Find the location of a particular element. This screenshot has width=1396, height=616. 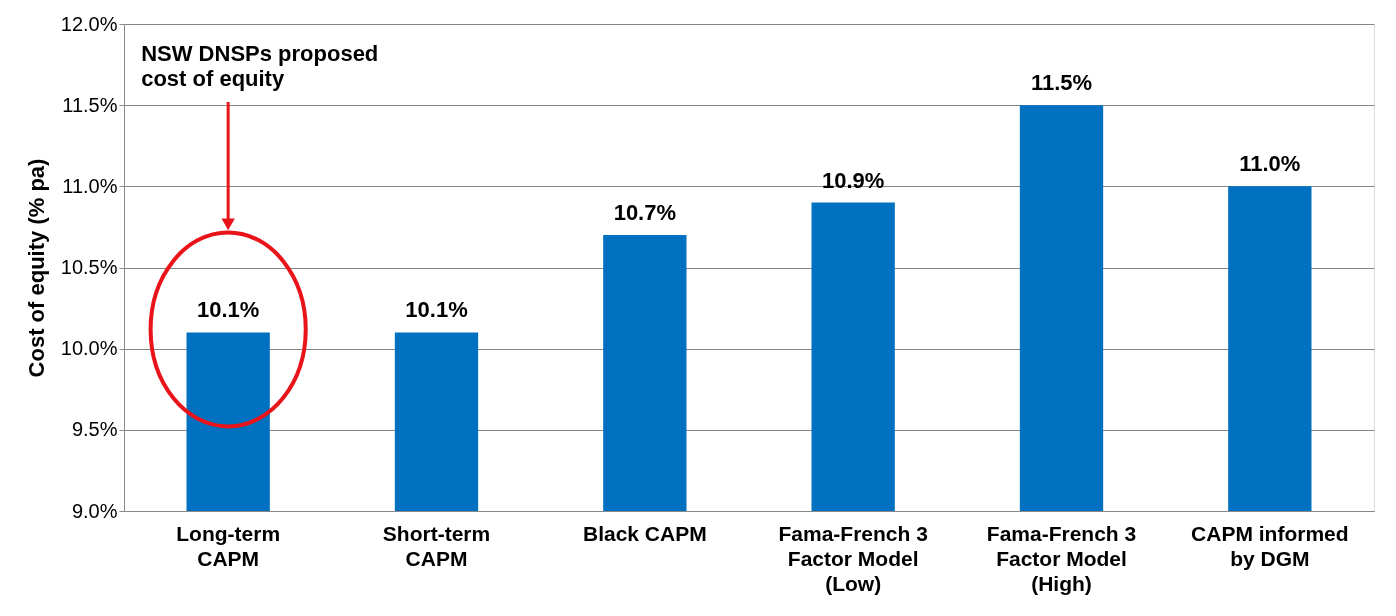

y-tick-label: 11.5% is located at coordinates (90, 104).